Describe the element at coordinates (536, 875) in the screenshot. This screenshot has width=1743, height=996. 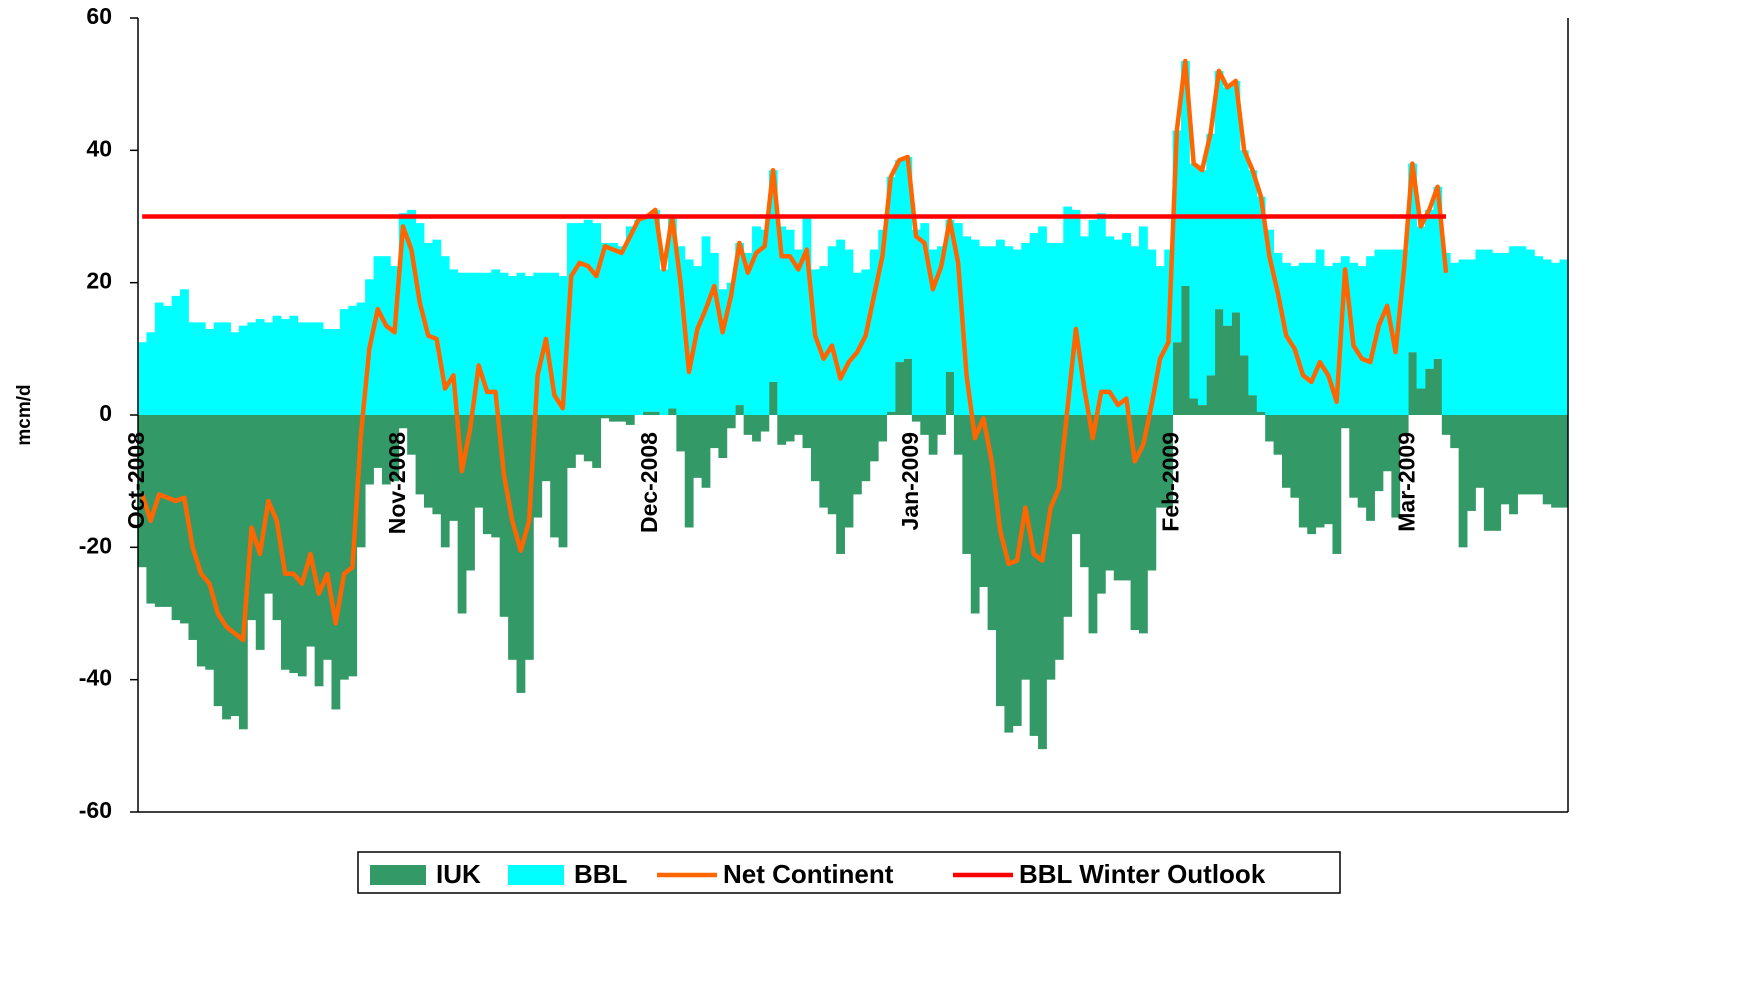
I see `legend-swatch` at that location.